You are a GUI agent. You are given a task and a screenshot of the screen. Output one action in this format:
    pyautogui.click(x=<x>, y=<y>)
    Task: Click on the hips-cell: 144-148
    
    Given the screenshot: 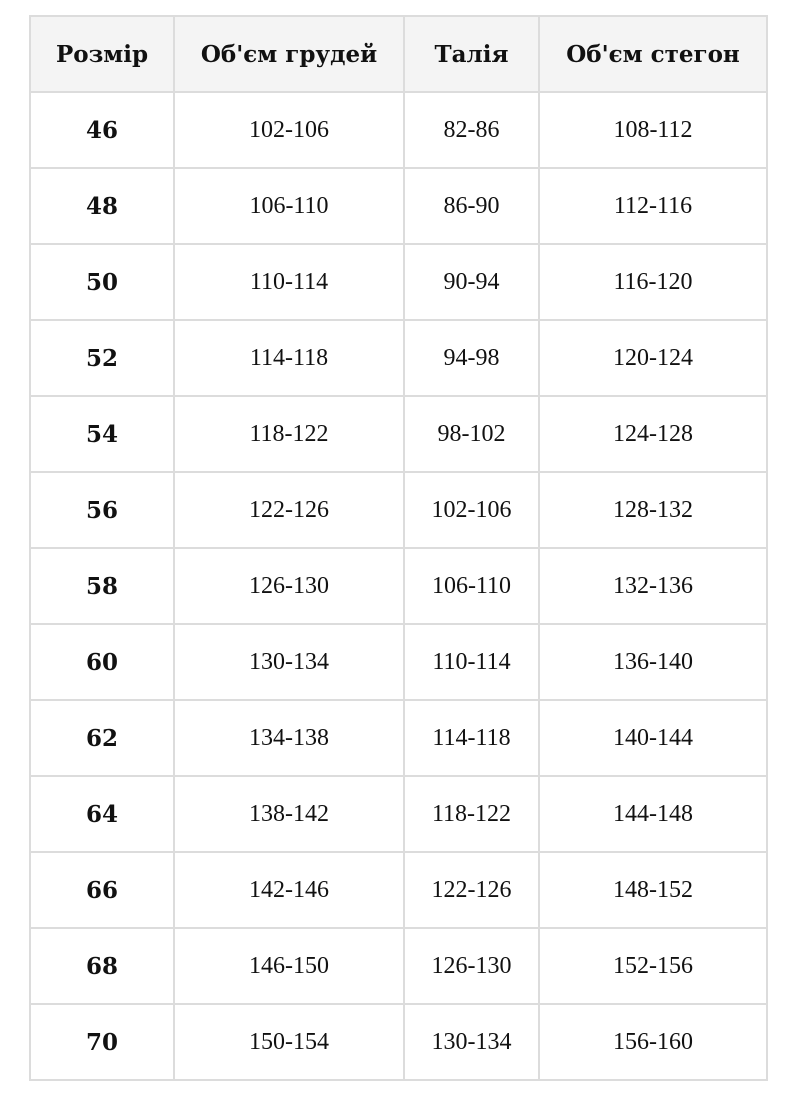 What is the action you would take?
    pyautogui.click(x=653, y=814)
    